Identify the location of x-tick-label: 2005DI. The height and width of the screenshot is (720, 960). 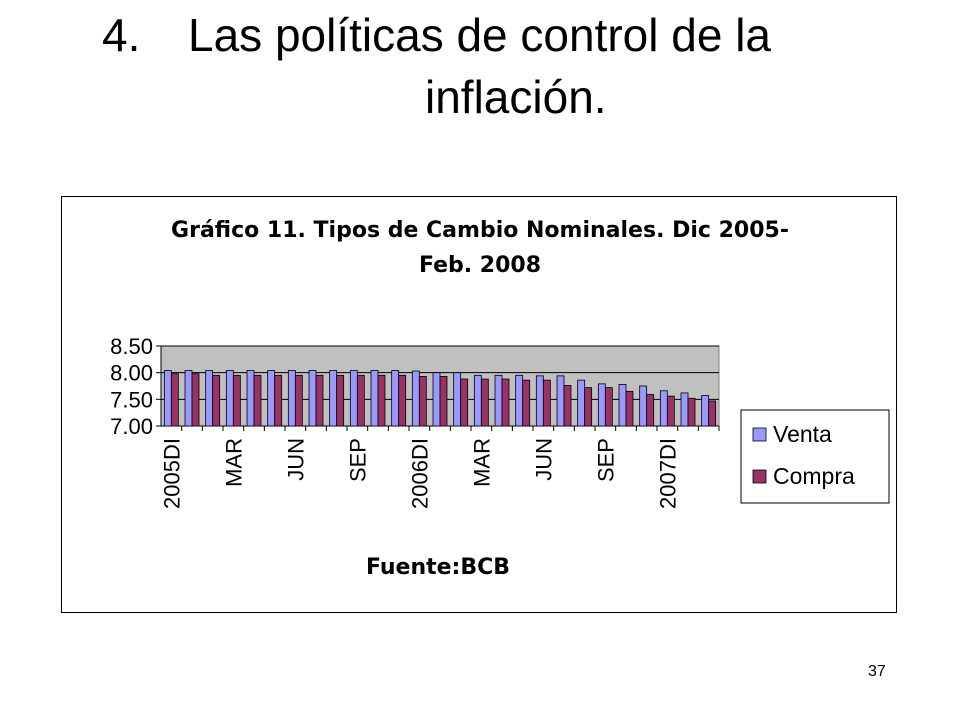
(171, 473).